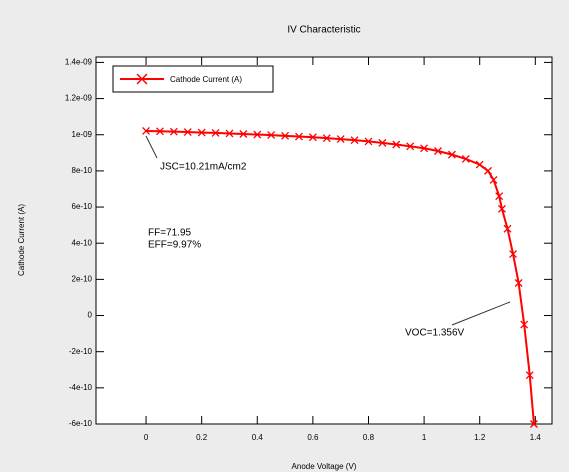 The height and width of the screenshot is (472, 569). I want to click on y-tick-label: 1.4e-09, so click(79, 62).